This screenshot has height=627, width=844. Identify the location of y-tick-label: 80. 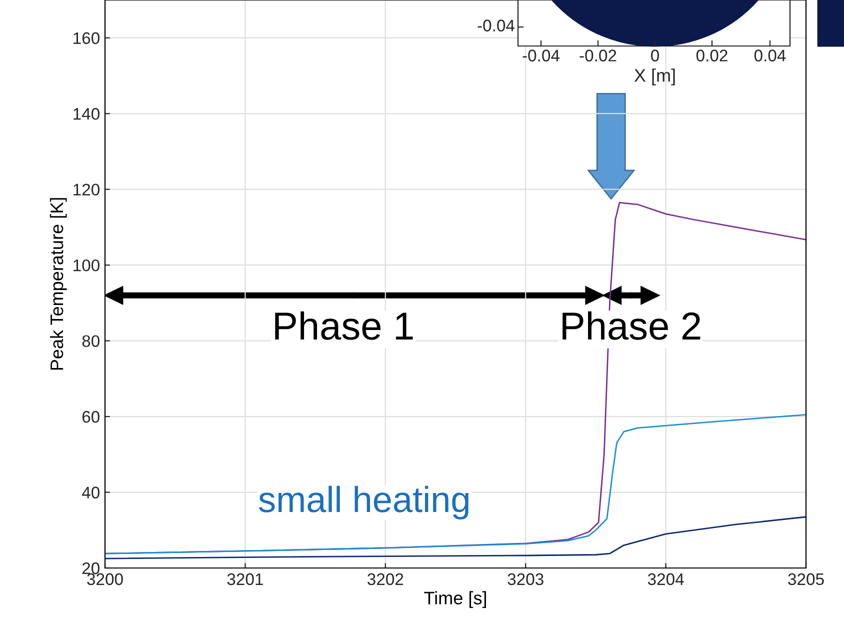
(91, 341).